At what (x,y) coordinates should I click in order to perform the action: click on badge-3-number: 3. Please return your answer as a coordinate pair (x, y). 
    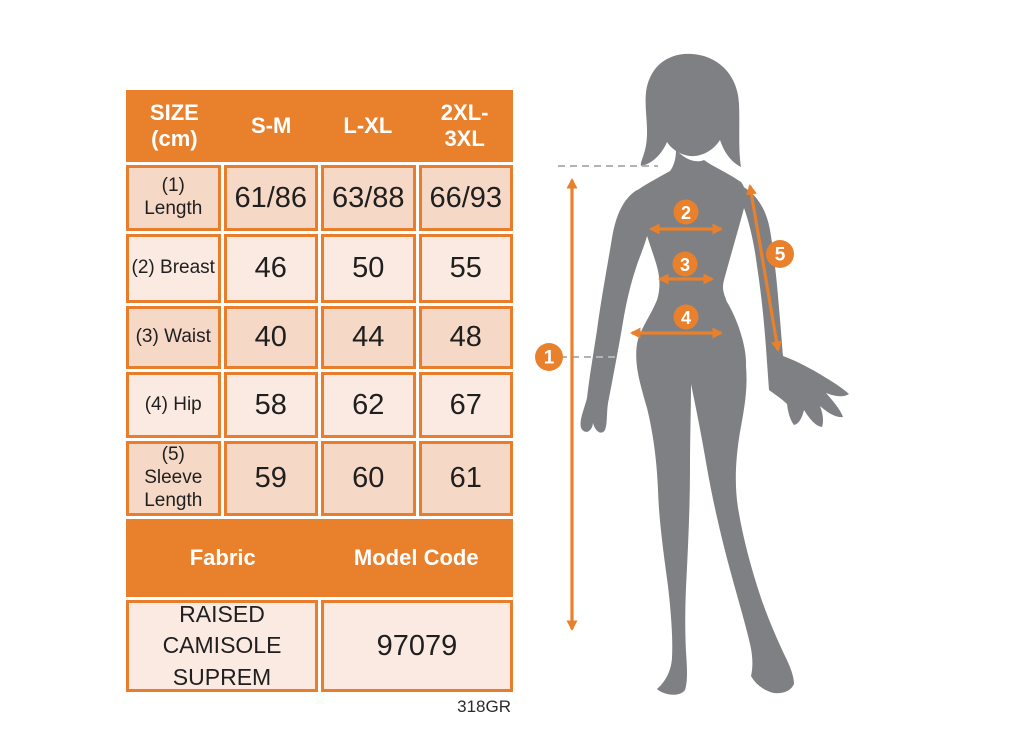
    Looking at the image, I should click on (685, 265).